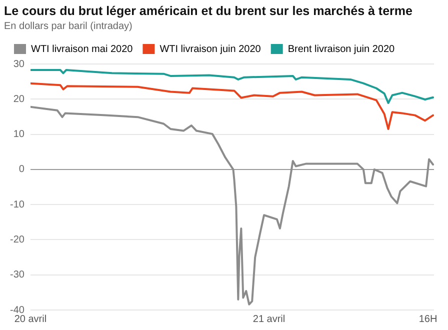  Describe the element at coordinates (68, 26) in the screenshot. I see `chart-subtitle: En dollars par baril (intraday)` at that location.